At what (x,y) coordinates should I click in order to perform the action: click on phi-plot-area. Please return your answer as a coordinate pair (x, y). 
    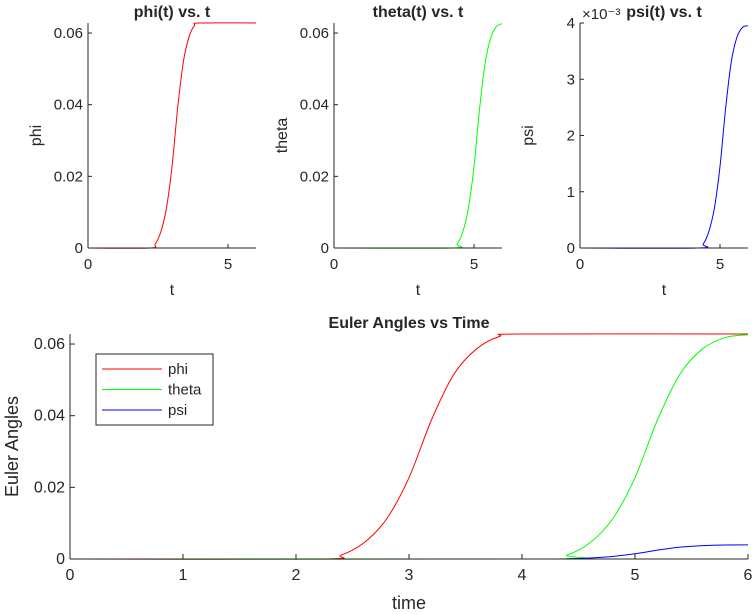
    Looking at the image, I should click on (172, 135).